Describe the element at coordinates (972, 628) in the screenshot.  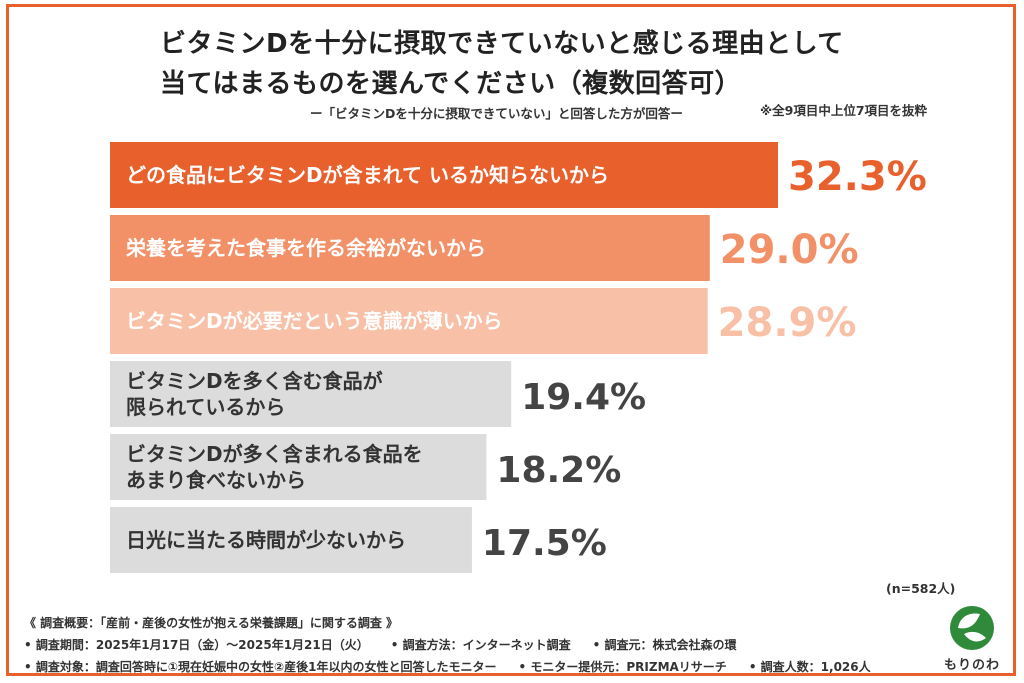
I see `leaf-circle-icon` at that location.